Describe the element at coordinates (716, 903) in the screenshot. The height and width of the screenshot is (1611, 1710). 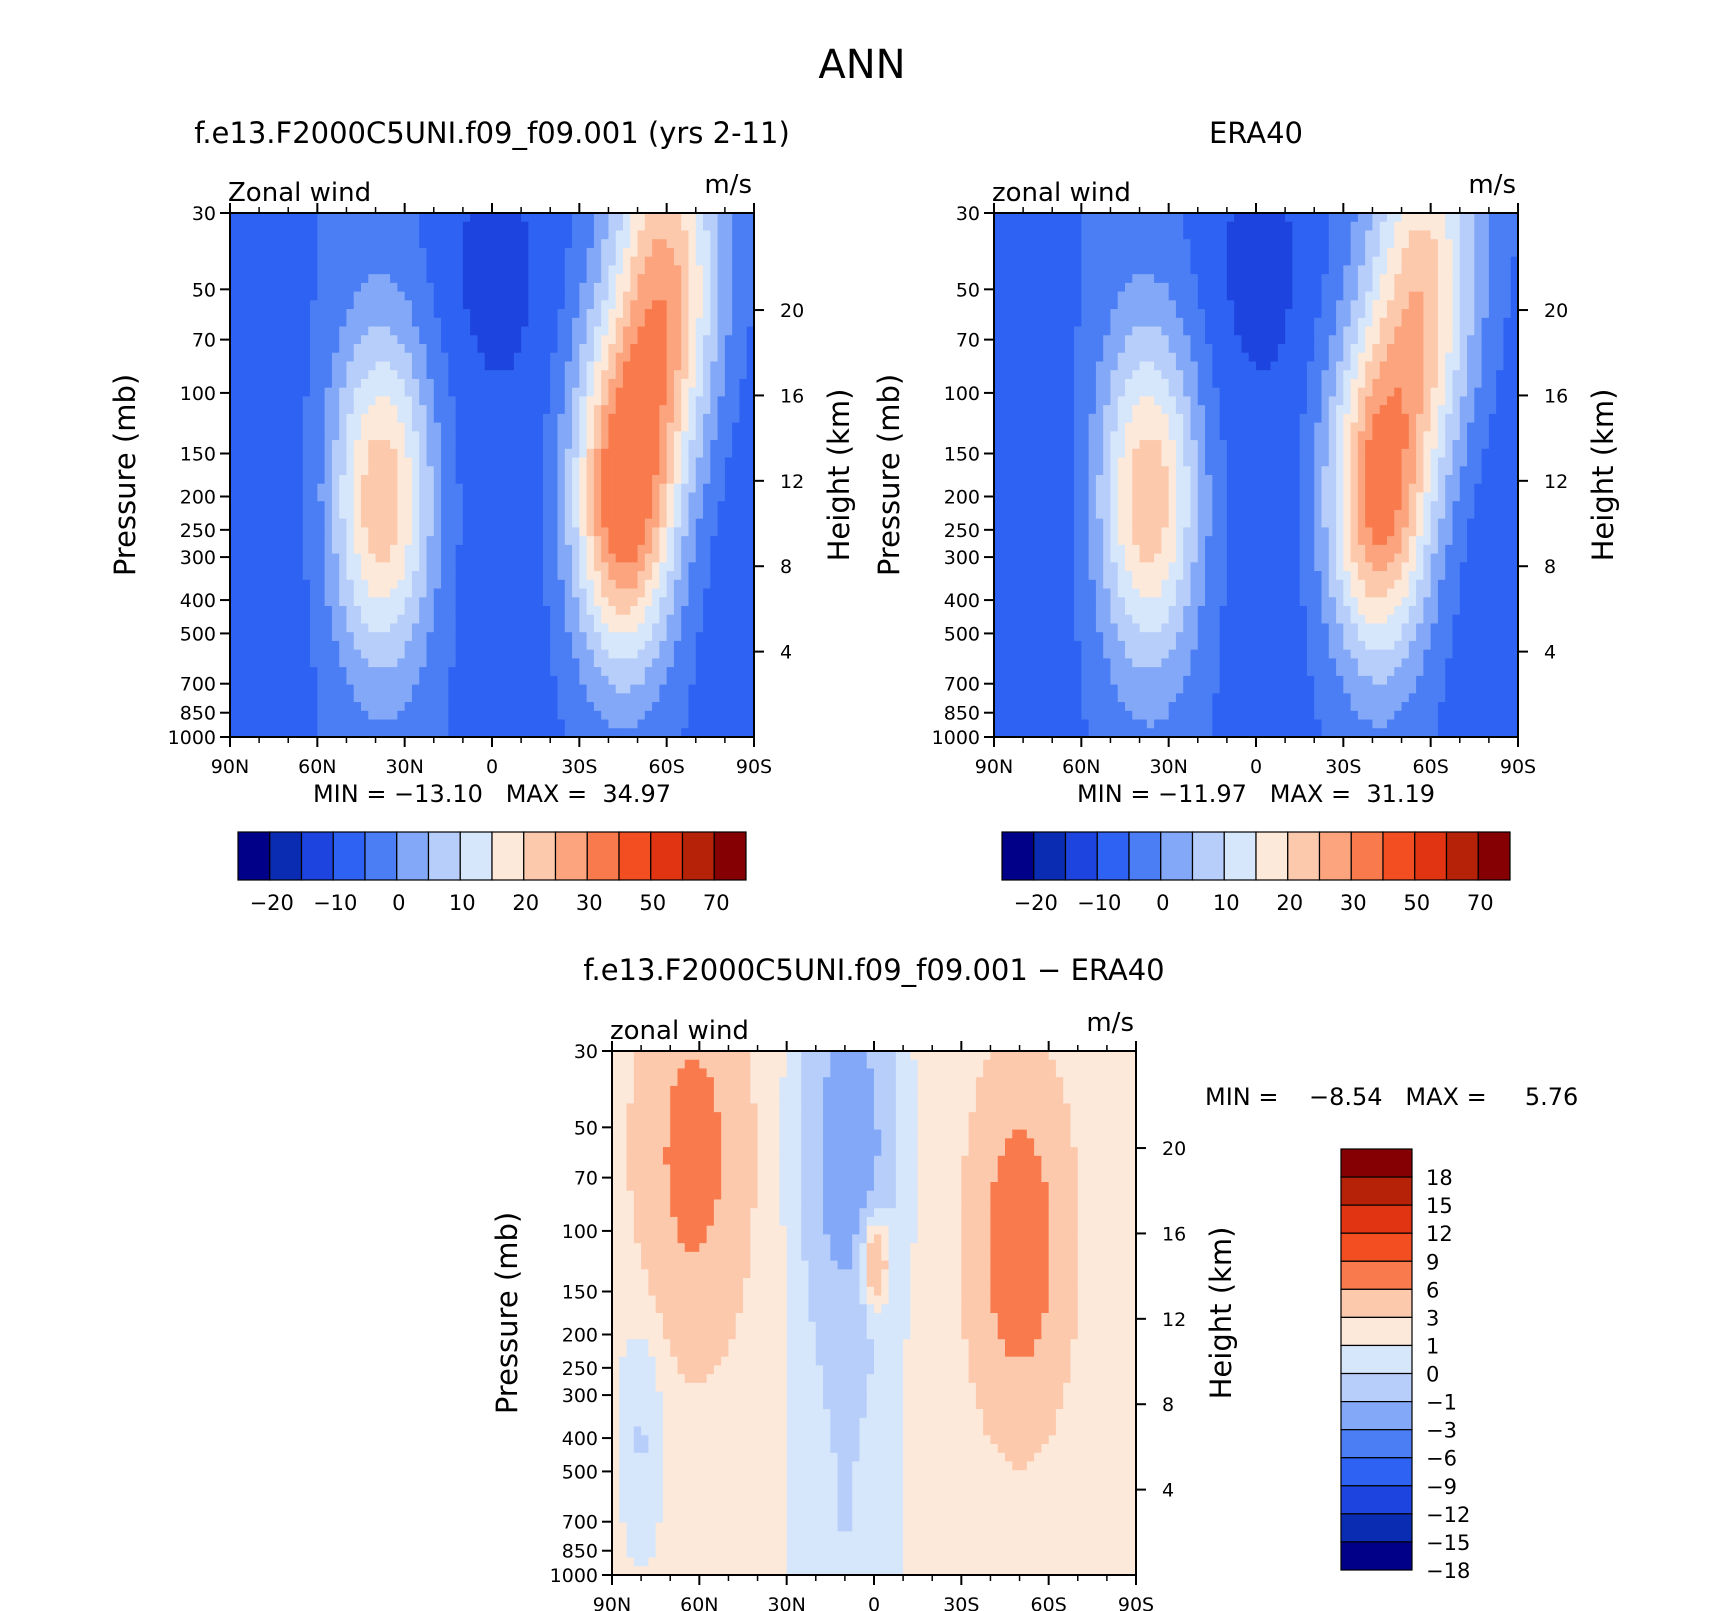
I see `colorbar-label: 70` at that location.